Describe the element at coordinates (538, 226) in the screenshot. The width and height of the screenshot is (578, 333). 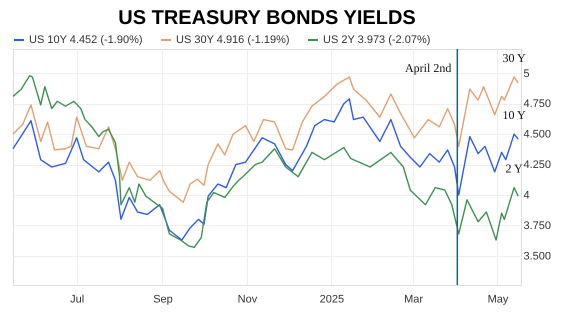
I see `y-tick-label: 3.750` at that location.